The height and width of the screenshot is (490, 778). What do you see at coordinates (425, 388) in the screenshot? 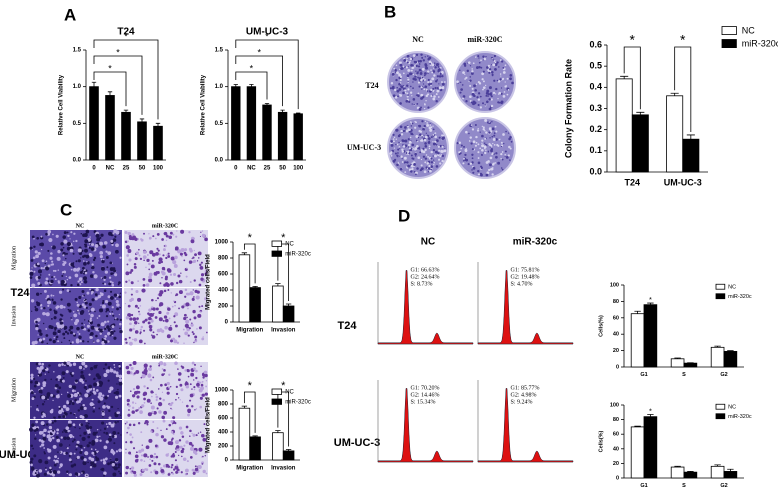
I see `cycle-stat: G1: 70.20%` at bounding box center [425, 388].